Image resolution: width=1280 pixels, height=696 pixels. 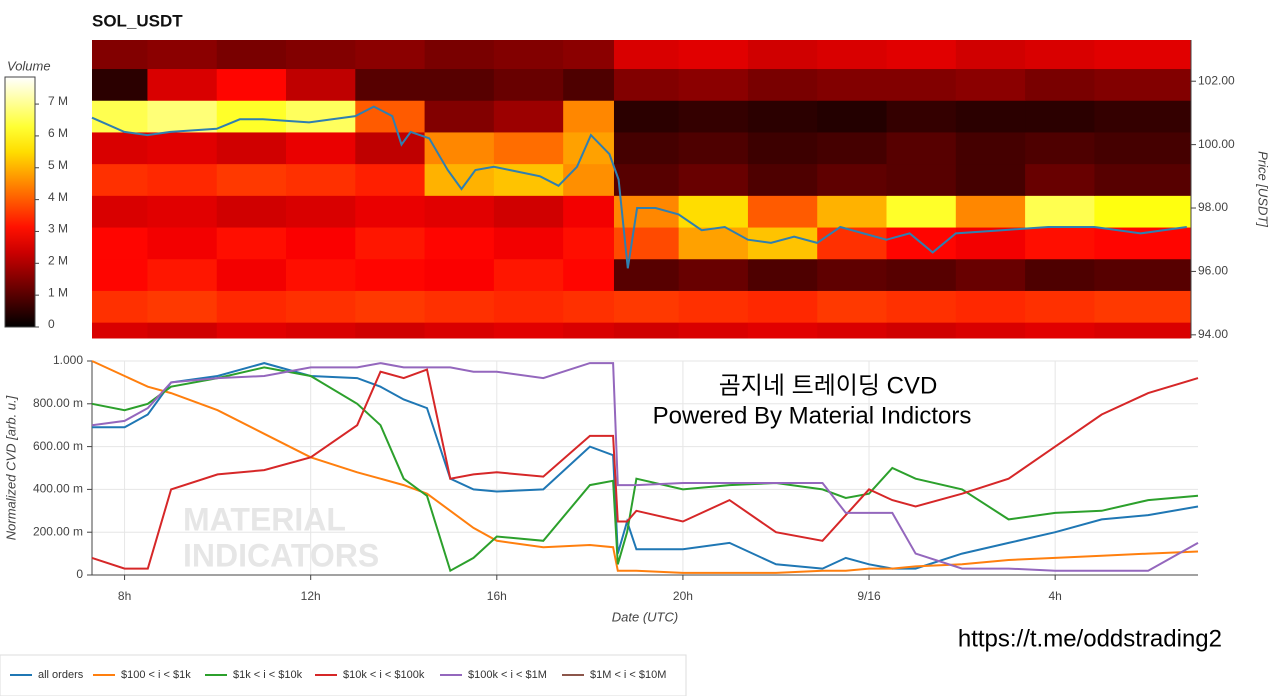 What do you see at coordinates (58, 165) in the screenshot?
I see `colorbar-tick-label: 5 M` at bounding box center [58, 165].